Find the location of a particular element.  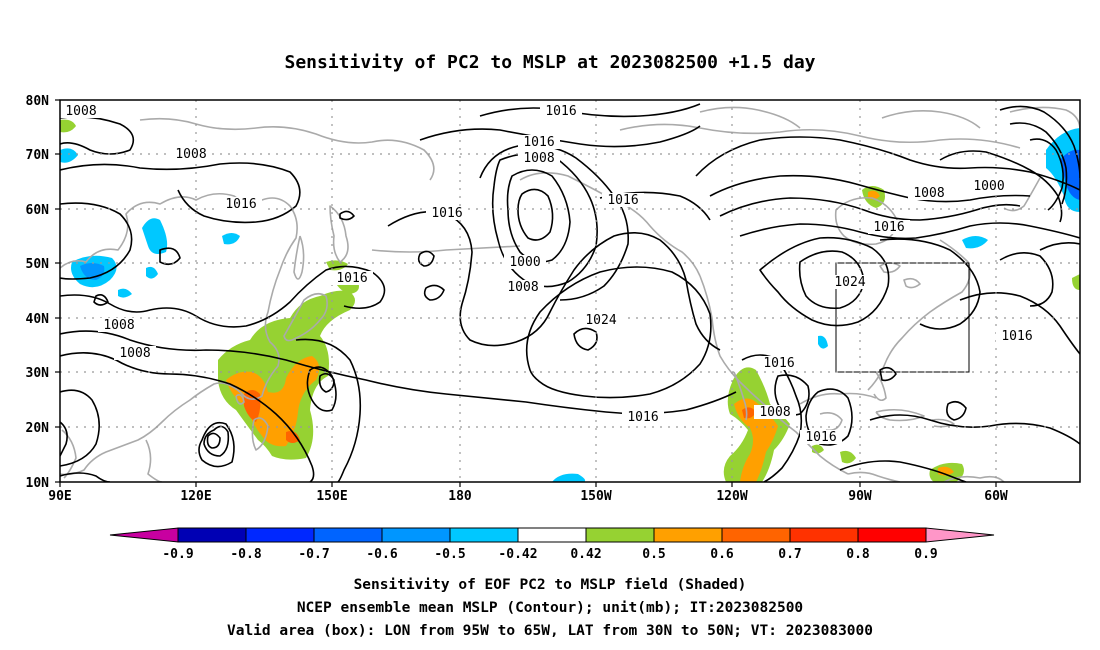

neg-area-labrador is located at coordinates (975, 242).